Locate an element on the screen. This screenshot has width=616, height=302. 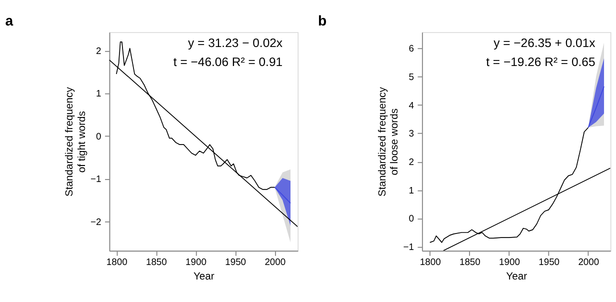
y-tick-label: −2 is located at coordinates (96, 221).